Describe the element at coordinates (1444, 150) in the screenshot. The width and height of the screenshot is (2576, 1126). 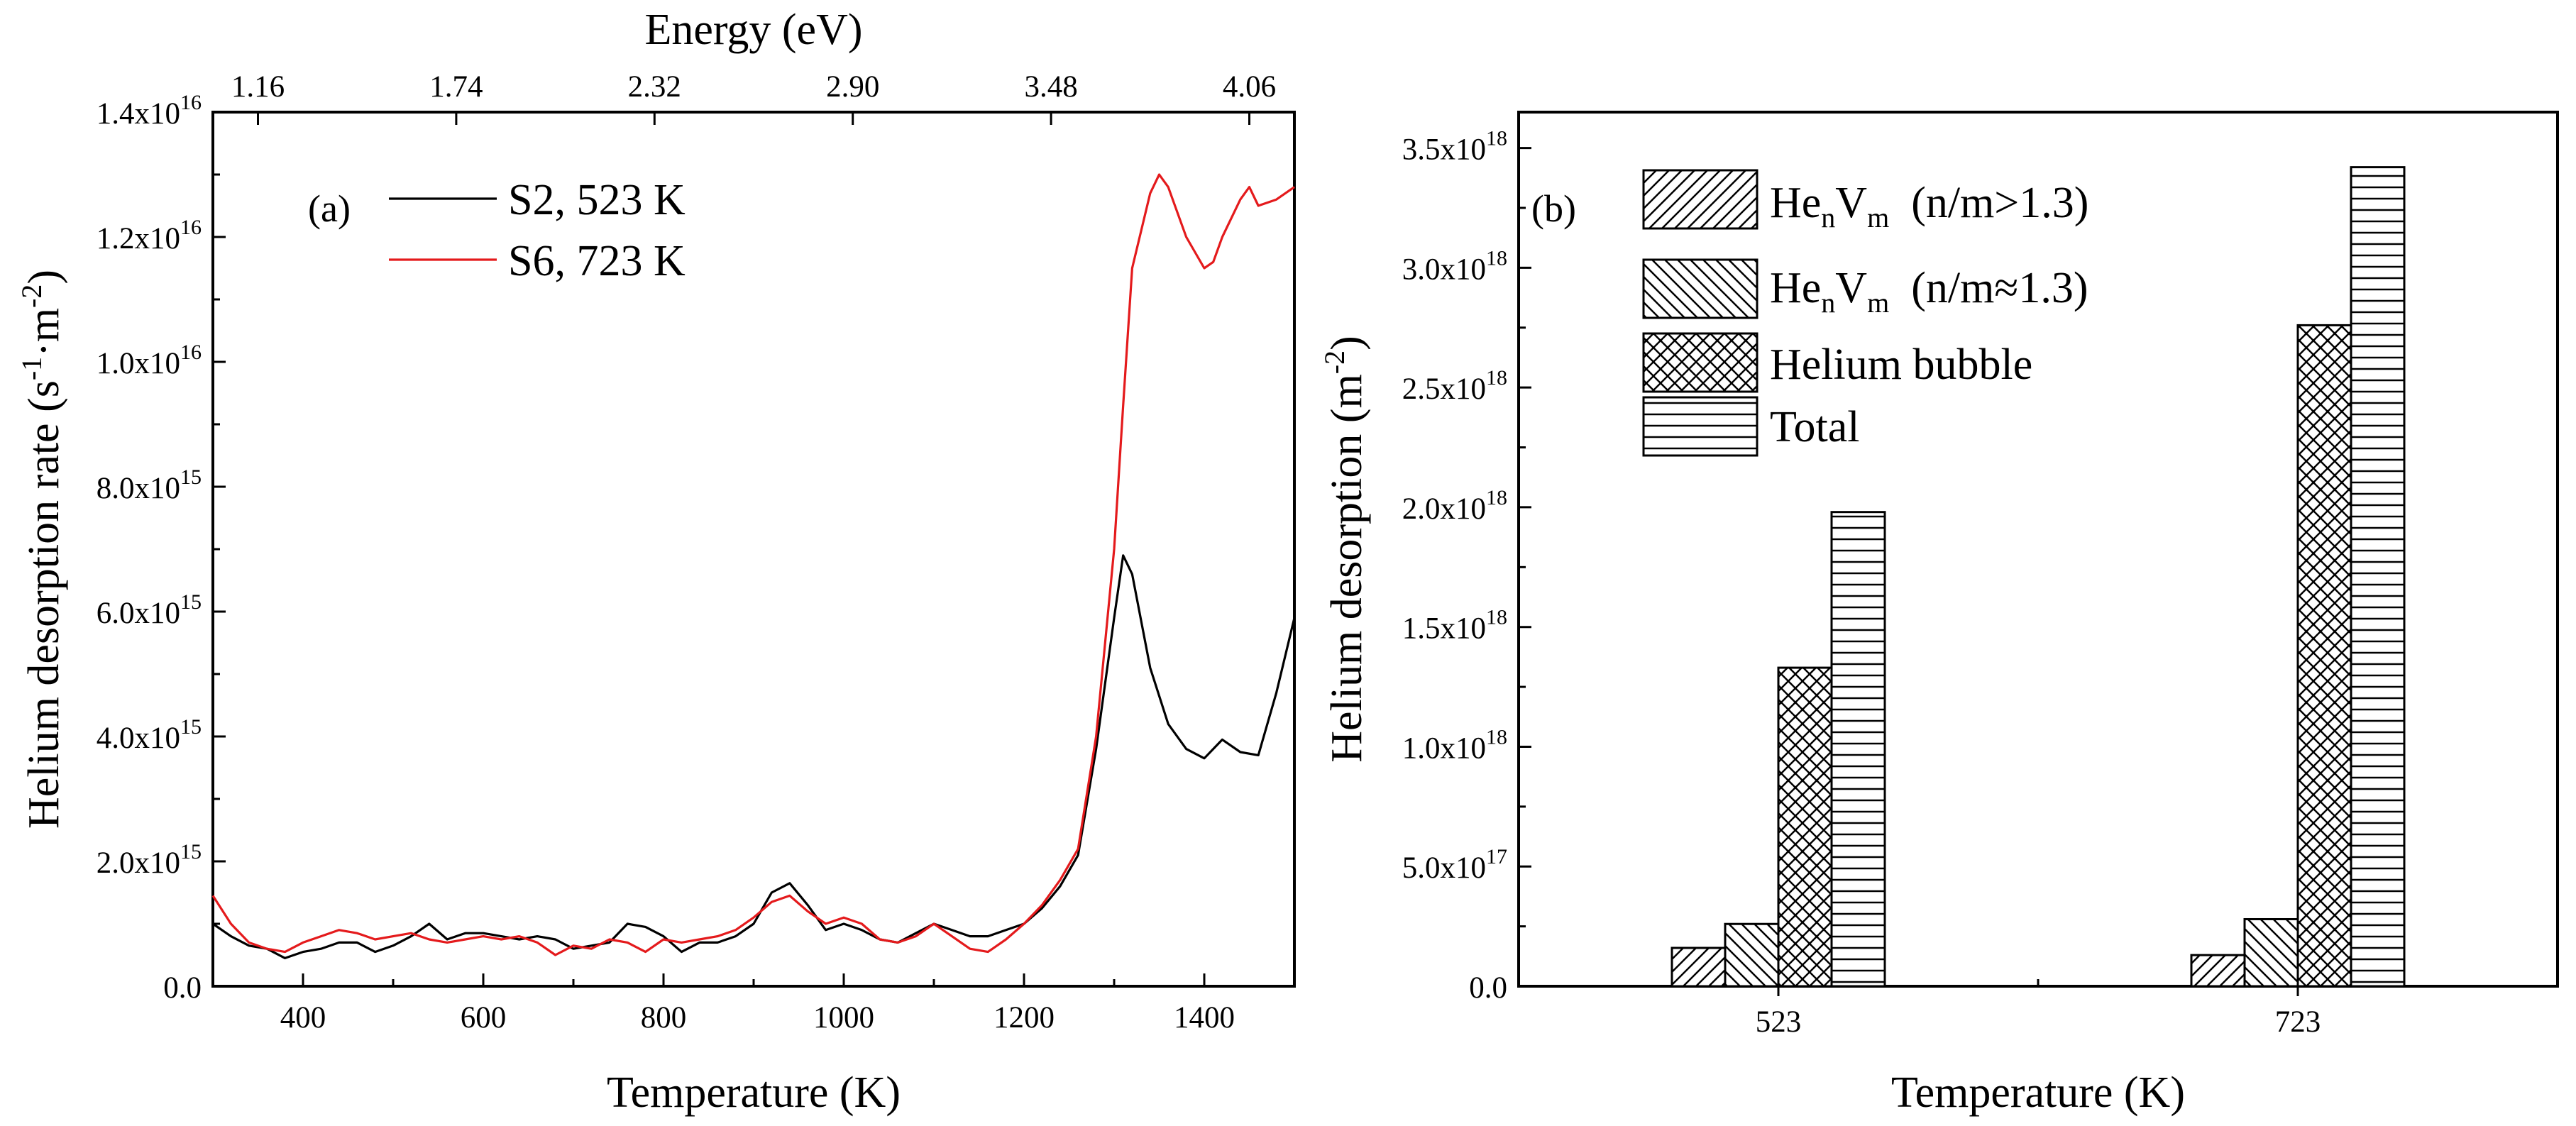
I see `panel-b-y-tick-label-7-mantissa: 3.5x10` at that location.